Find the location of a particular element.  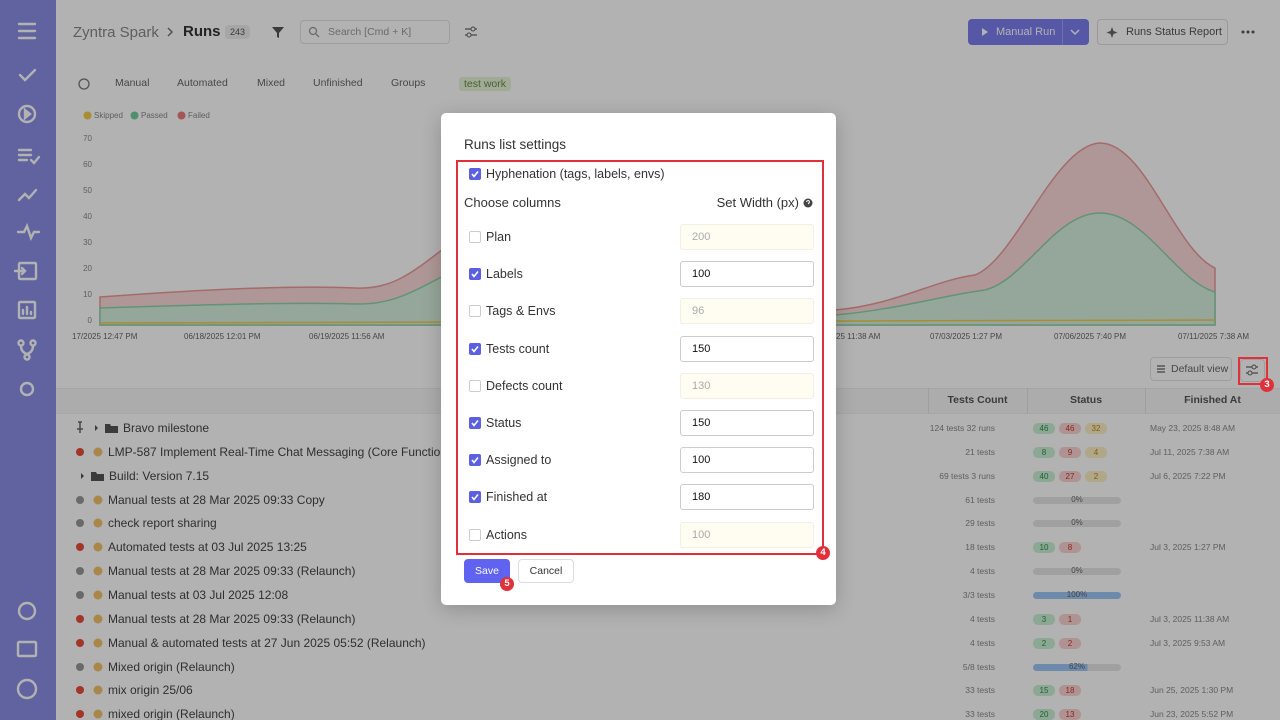

column-label: Defects count is located at coordinates (524, 385).